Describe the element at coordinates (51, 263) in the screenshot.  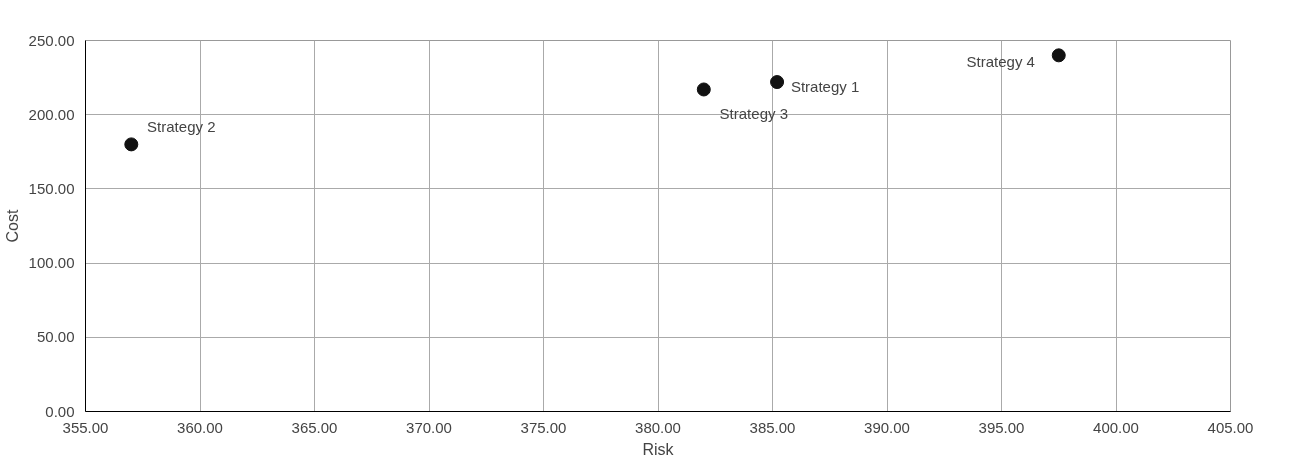
I see `y-tick-label: 100.00` at that location.